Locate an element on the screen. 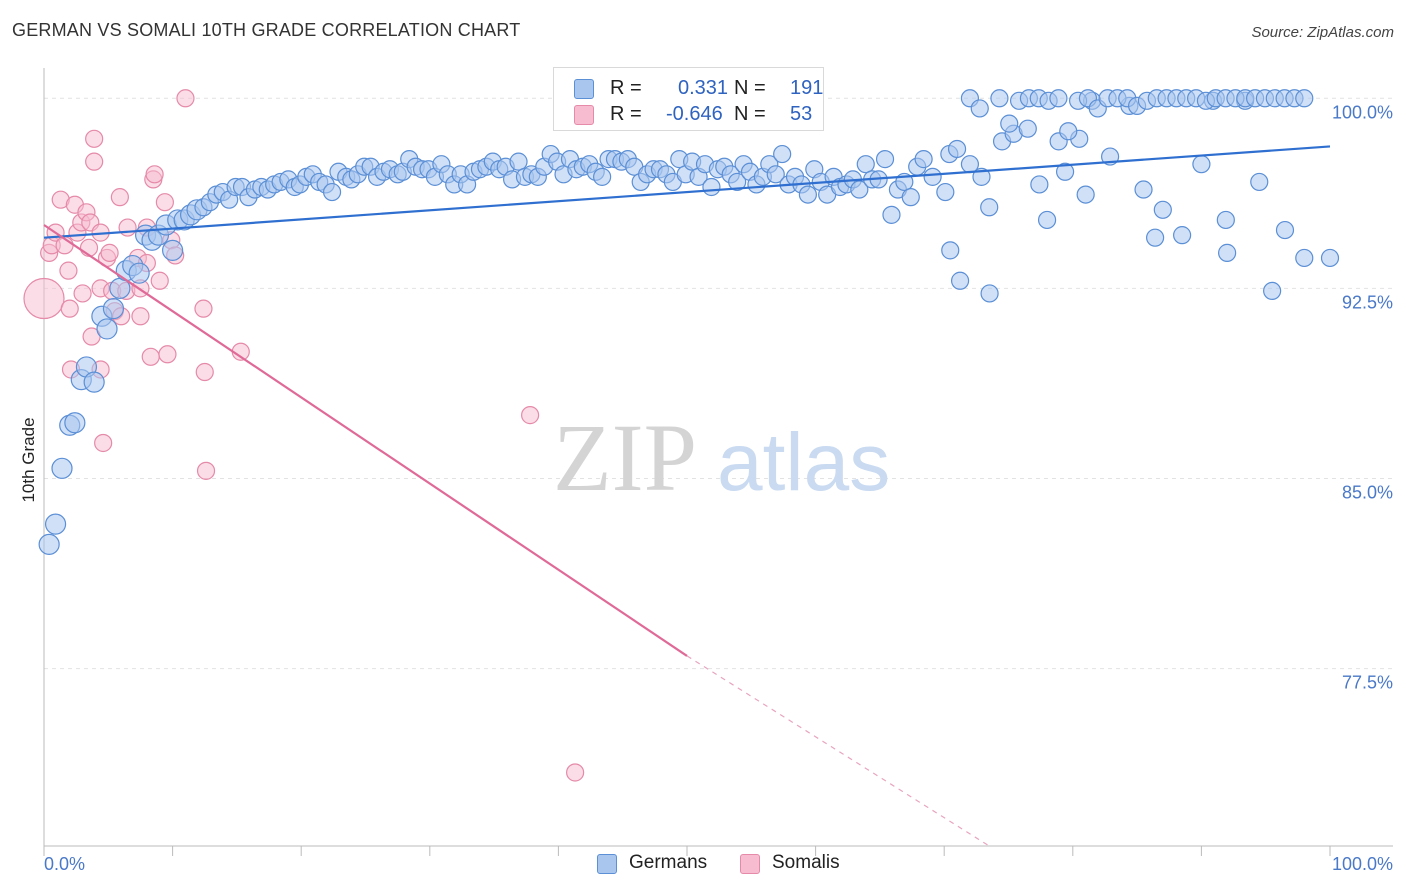 Image resolution: width=1406 pixels, height=892 pixels. y-tick-label: 100.0% is located at coordinates (1362, 112).